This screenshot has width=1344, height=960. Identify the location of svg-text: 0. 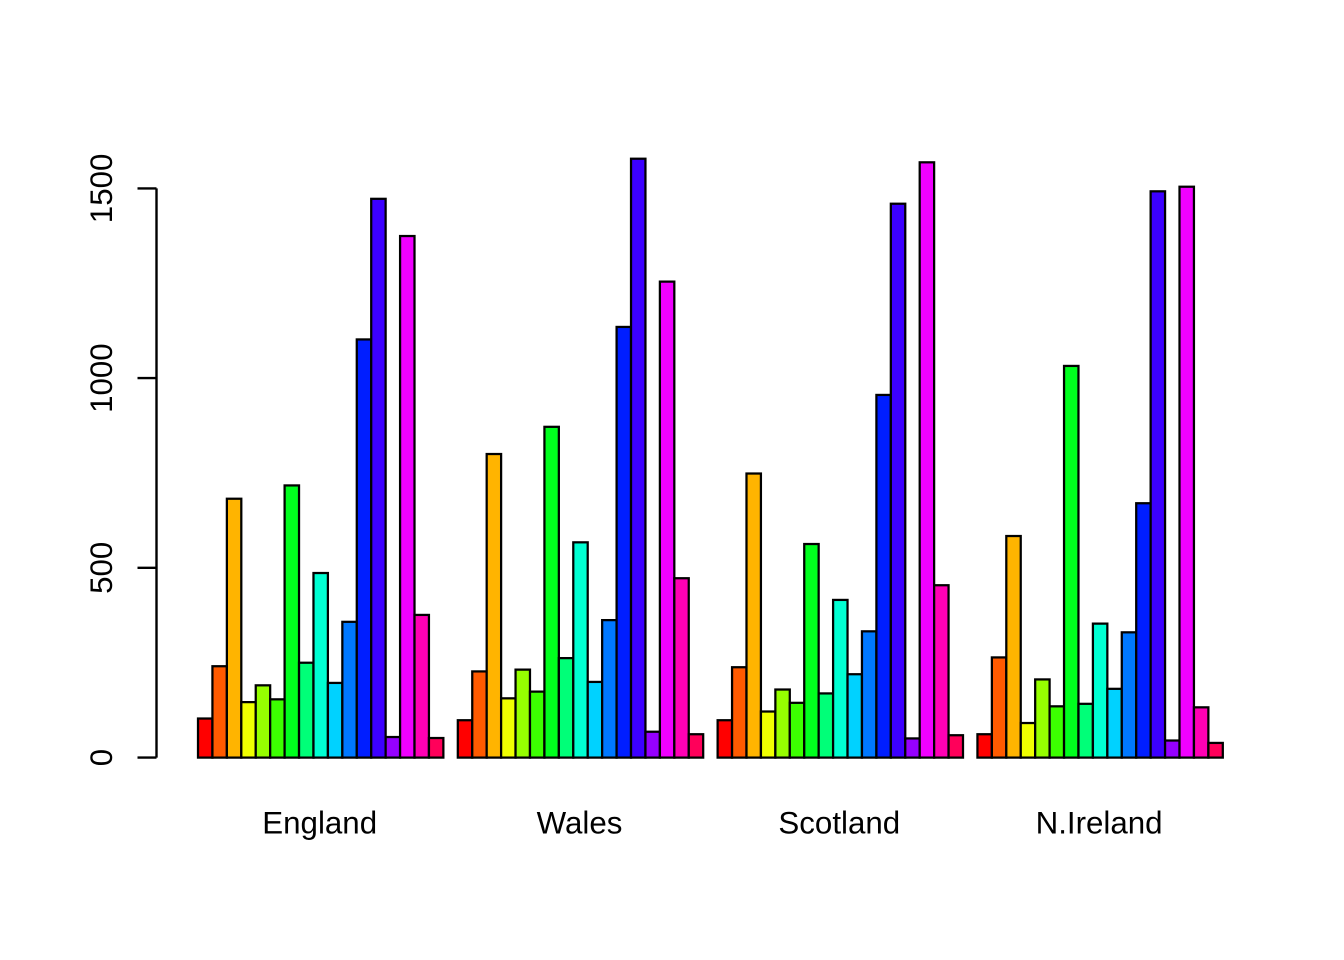
(101, 757).